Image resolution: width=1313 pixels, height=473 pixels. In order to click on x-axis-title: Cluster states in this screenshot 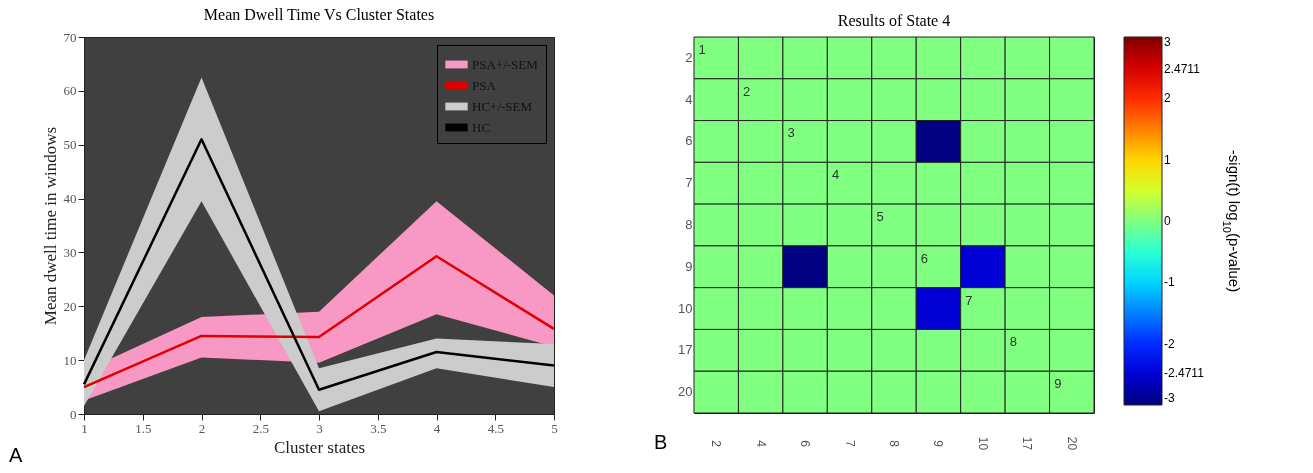, I will do `click(319, 447)`.